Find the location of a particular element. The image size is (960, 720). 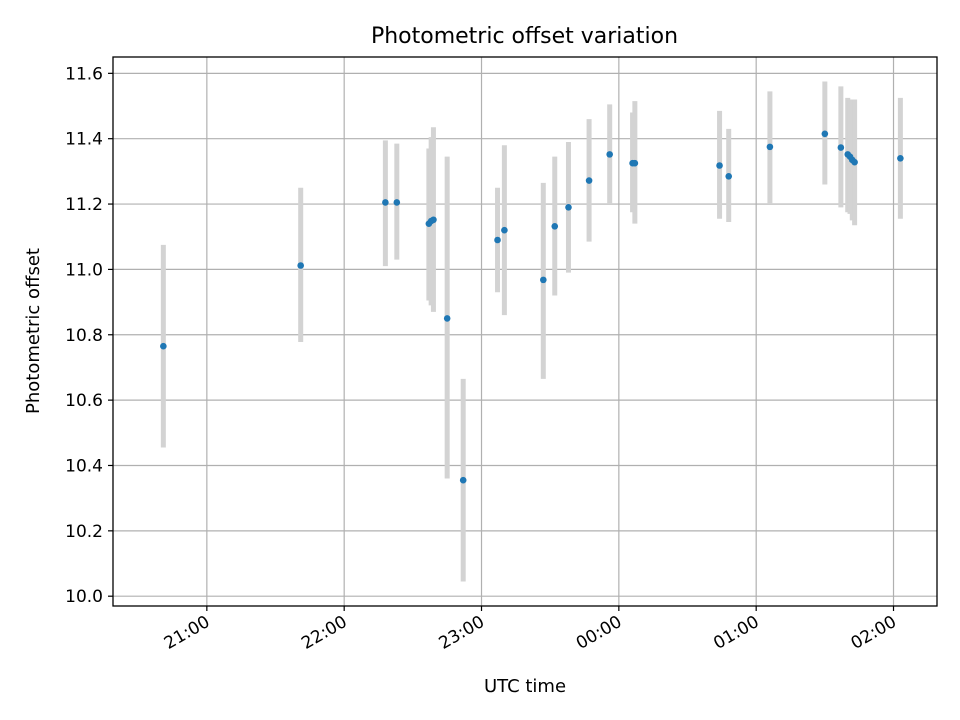

y-tick-label: 10.0 is located at coordinates (84, 597).